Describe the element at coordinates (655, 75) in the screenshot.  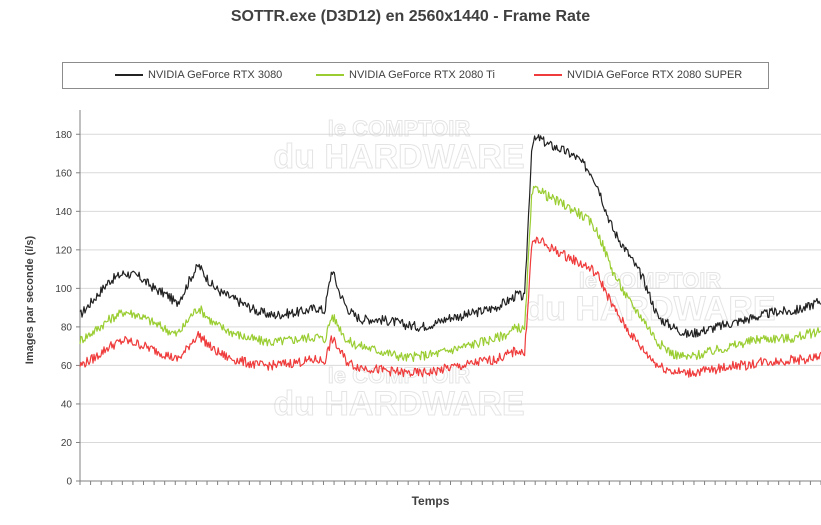
I see `legend-label-rtx2080super: NVIDIA GeForce RTX 2080 SUPER` at that location.